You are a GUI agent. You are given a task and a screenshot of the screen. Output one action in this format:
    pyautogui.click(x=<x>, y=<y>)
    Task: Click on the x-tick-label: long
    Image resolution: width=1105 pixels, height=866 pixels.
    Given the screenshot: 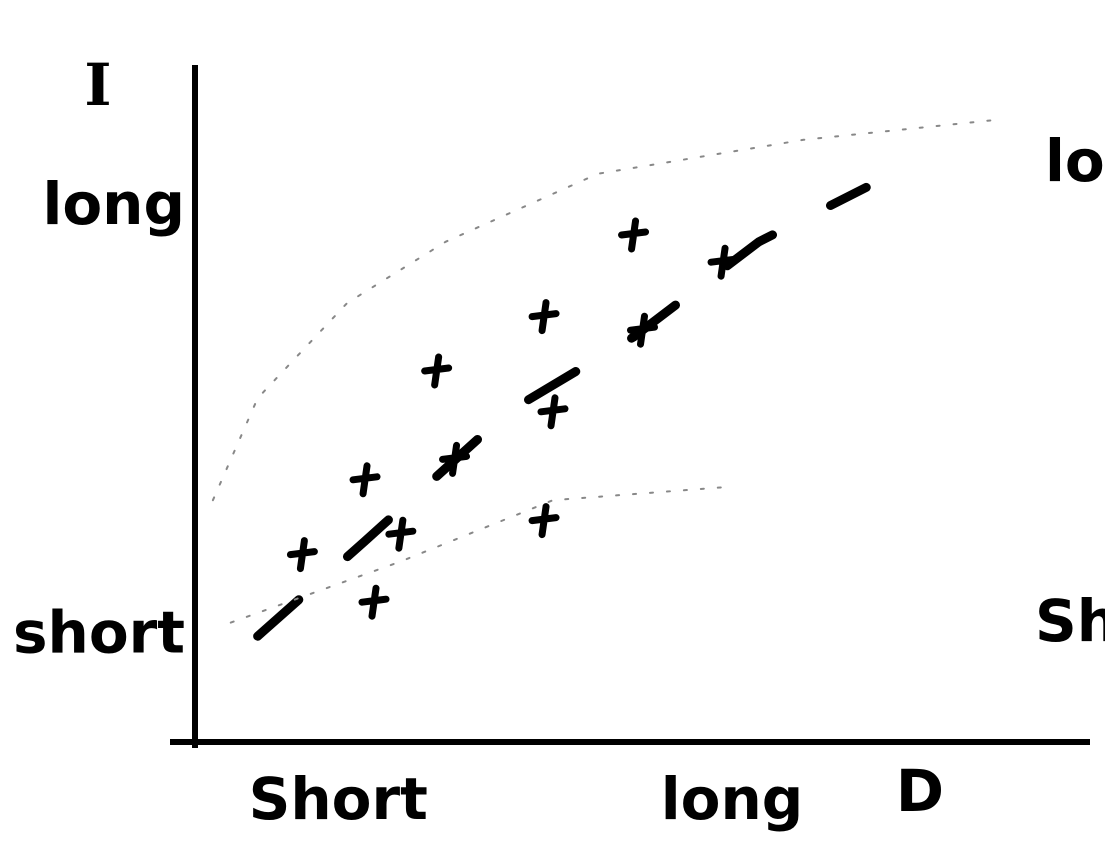 What is the action you would take?
    pyautogui.click(x=732, y=799)
    